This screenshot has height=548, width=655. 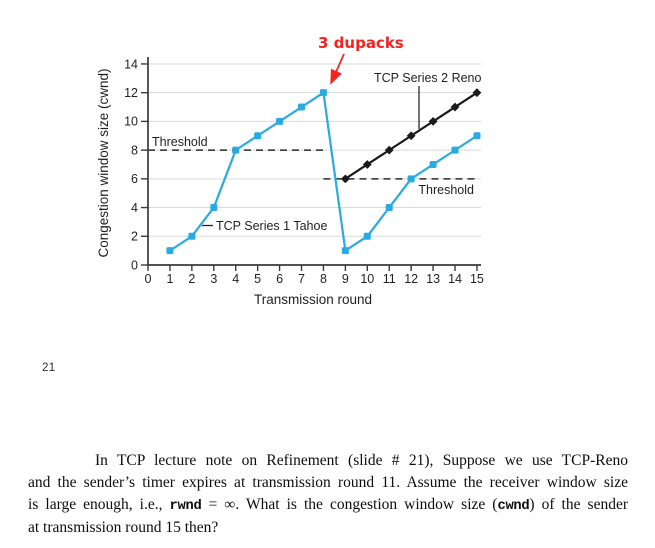 I want to click on y-tick-label: 4, so click(x=134, y=208).